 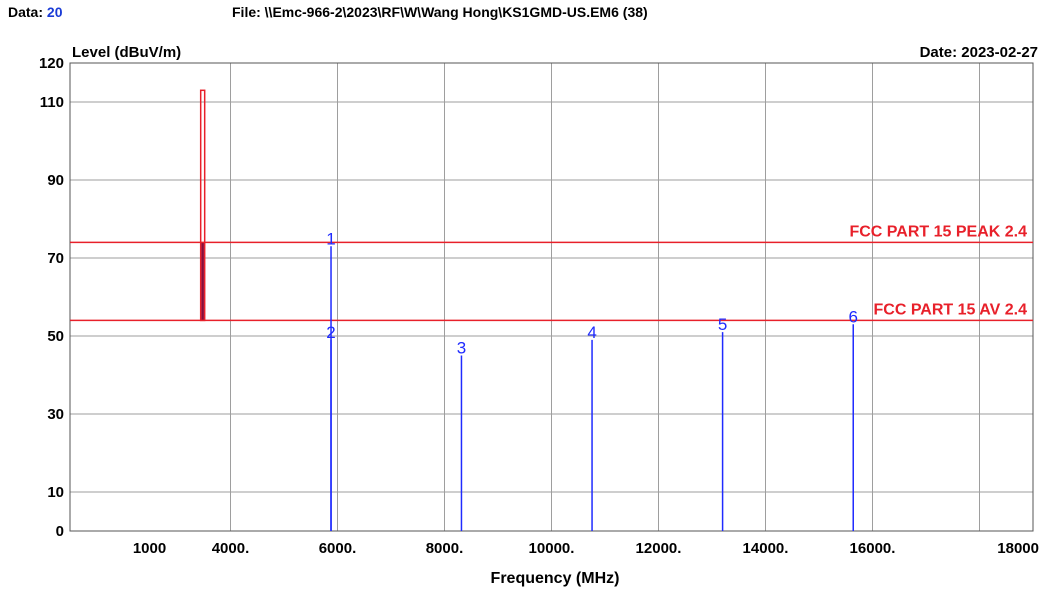 I want to click on x-tick-label: 8000., so click(x=445, y=548).